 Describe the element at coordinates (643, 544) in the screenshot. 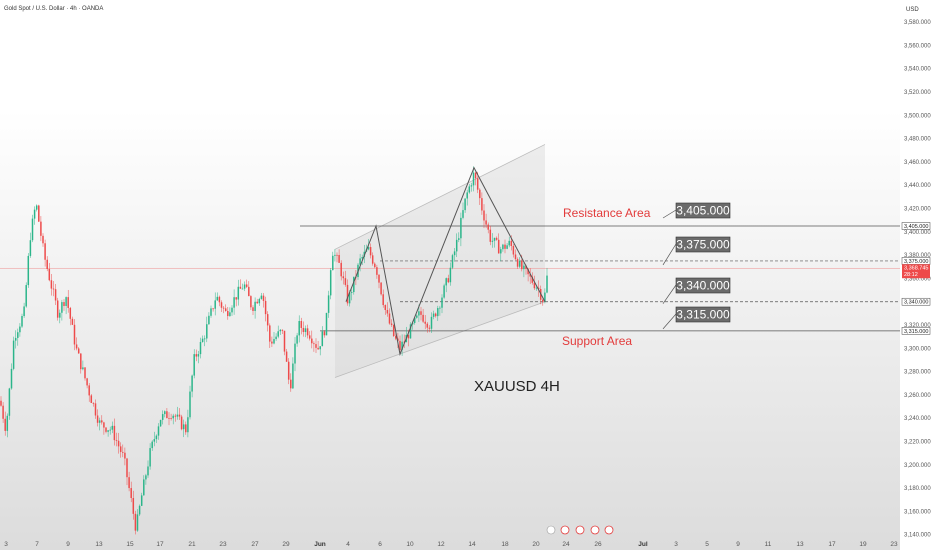

I see `x-tick-label: Jul` at that location.